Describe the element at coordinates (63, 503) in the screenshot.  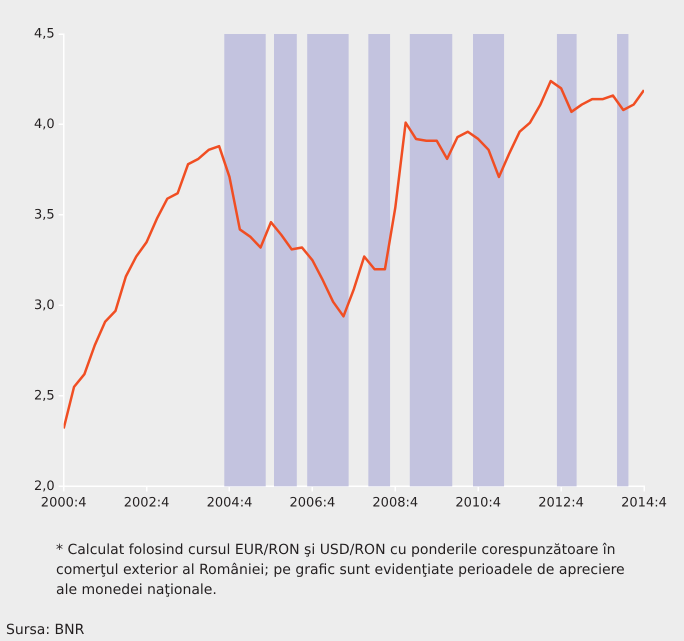
I see `x-tick-label: 2000:4` at that location.